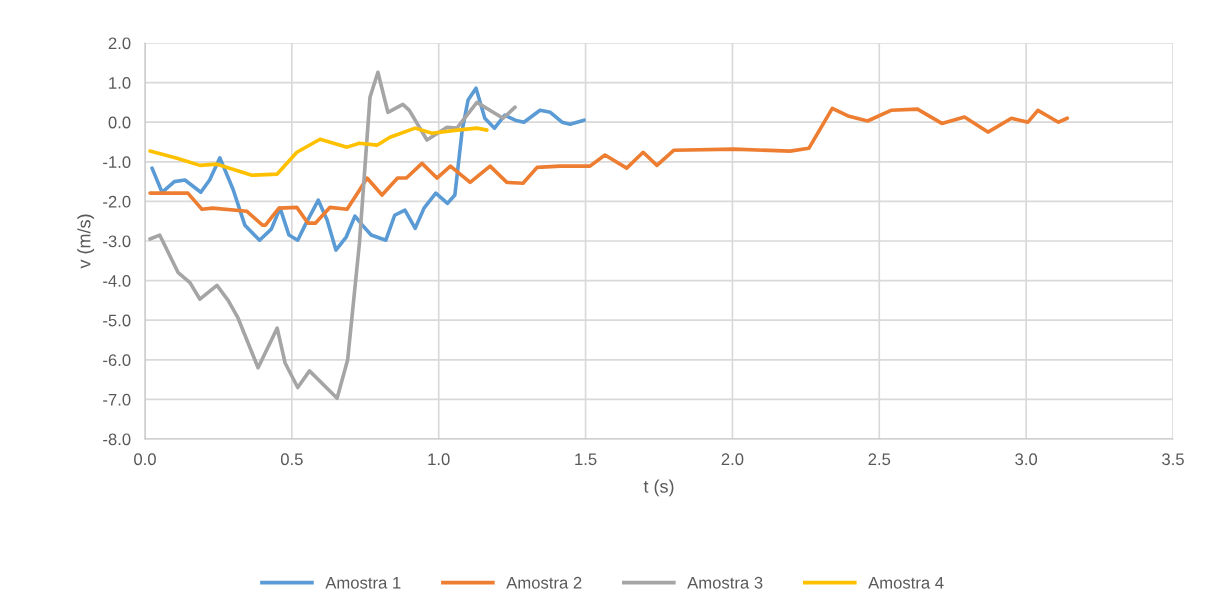 The height and width of the screenshot is (610, 1206). What do you see at coordinates (117, 360) in the screenshot?
I see `y-tick-label: -6.0` at bounding box center [117, 360].